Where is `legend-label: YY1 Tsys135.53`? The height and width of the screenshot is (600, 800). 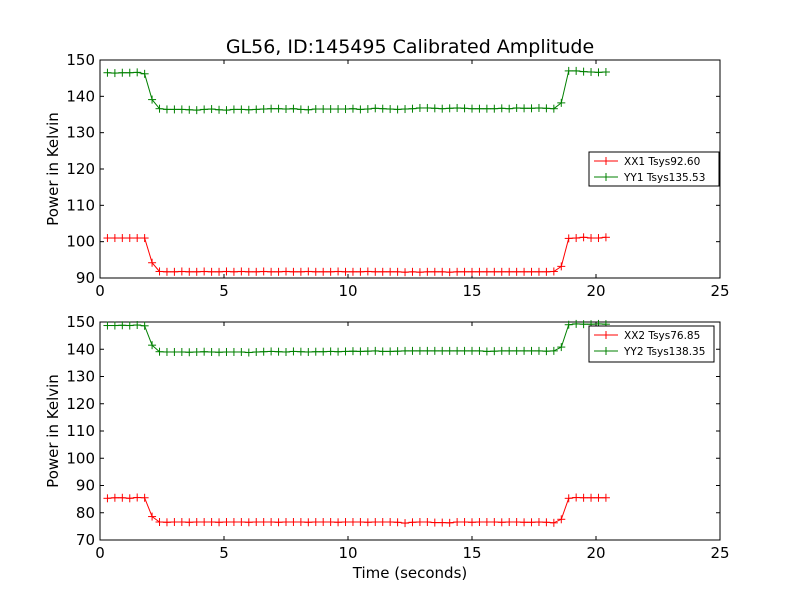 legend-label: YY1 Tsys135.53 is located at coordinates (664, 178).